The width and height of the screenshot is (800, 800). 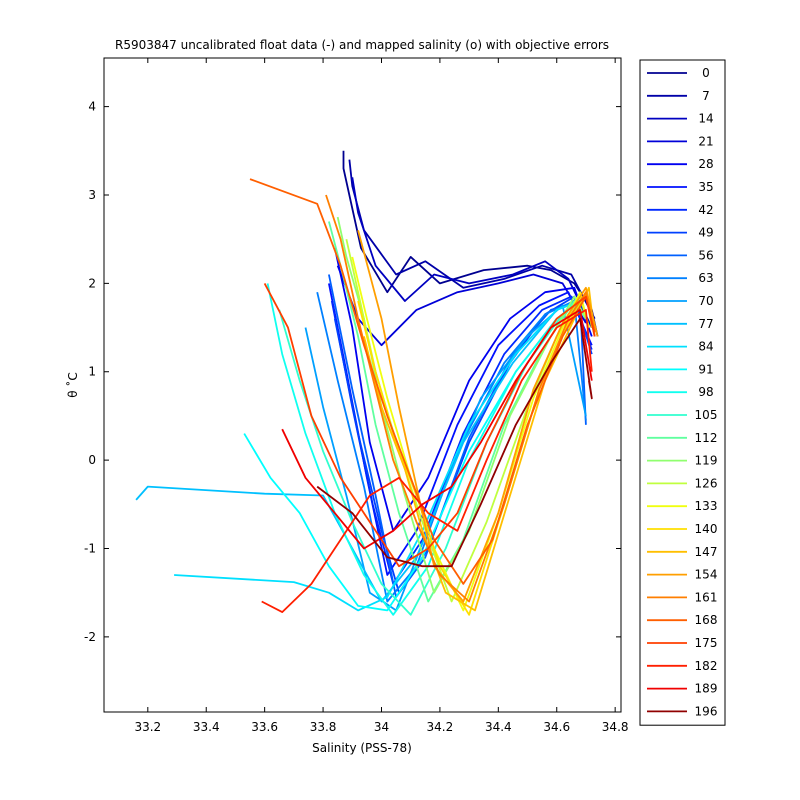 What do you see at coordinates (706, 620) in the screenshot?
I see `legend-label: 168` at bounding box center [706, 620].